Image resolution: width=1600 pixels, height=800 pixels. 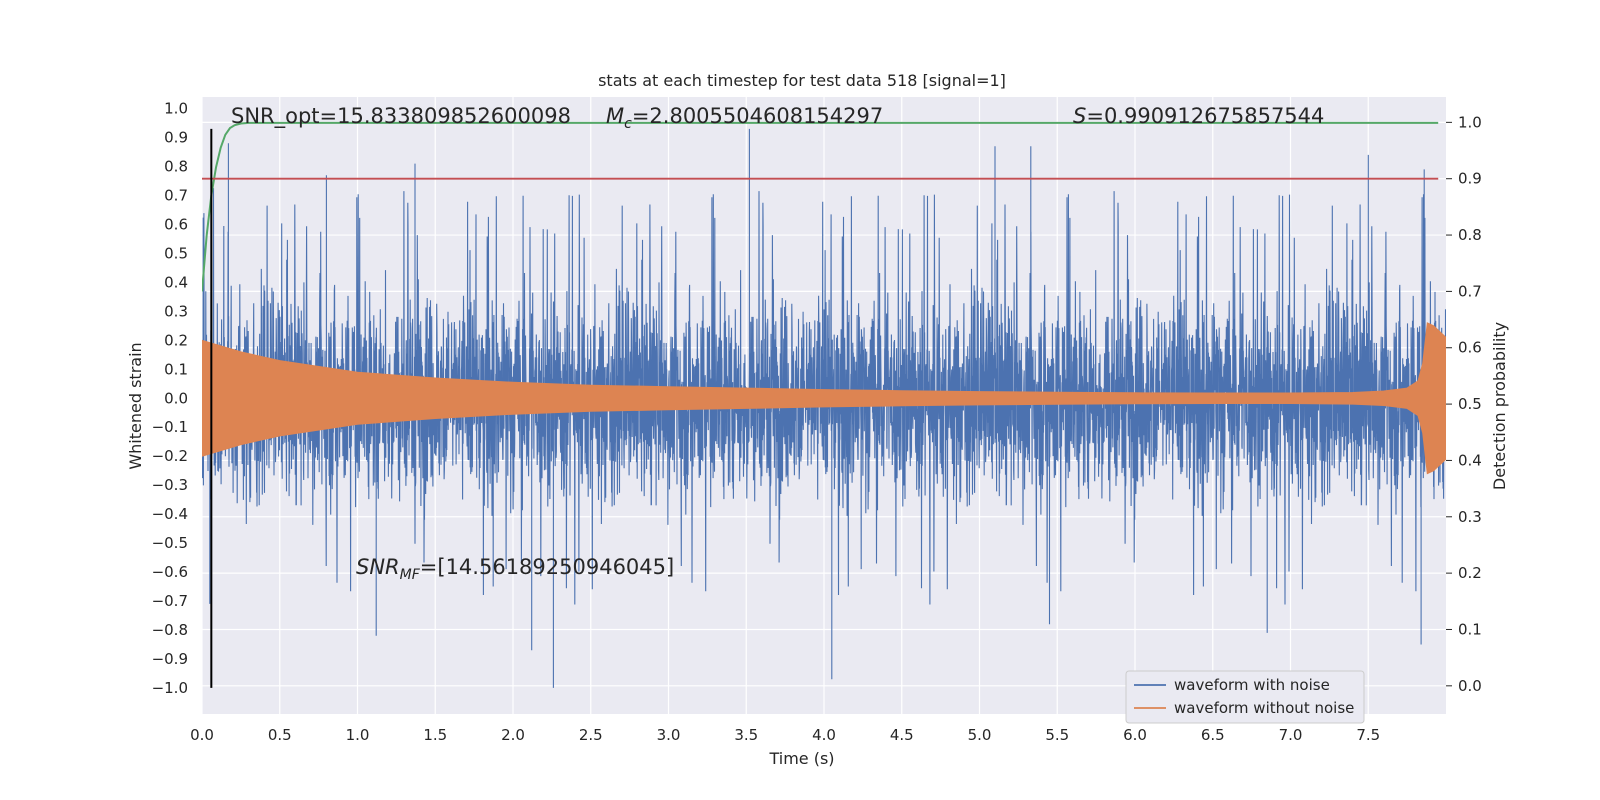 What do you see at coordinates (176, 167) in the screenshot?
I see `y-tick-label: 0.8` at bounding box center [176, 167].